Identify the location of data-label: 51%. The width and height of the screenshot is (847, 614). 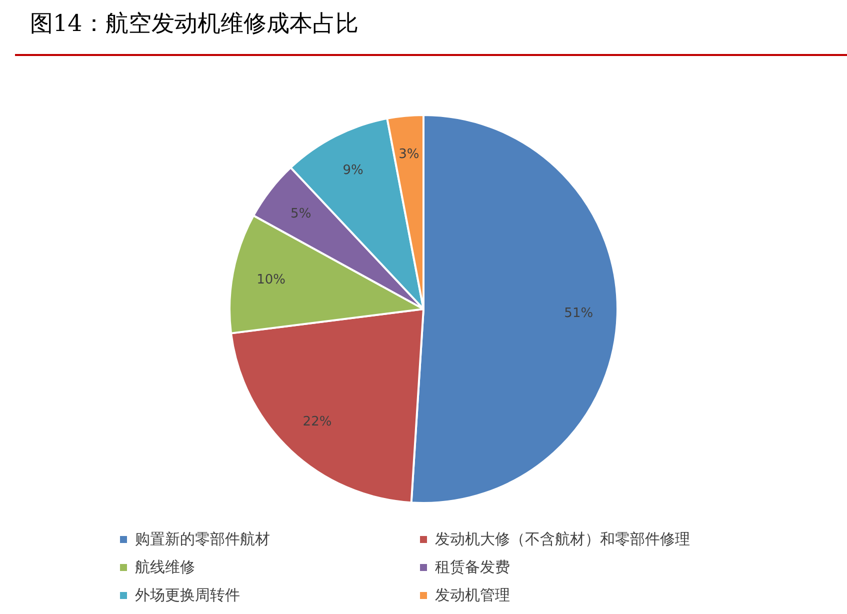
(579, 314).